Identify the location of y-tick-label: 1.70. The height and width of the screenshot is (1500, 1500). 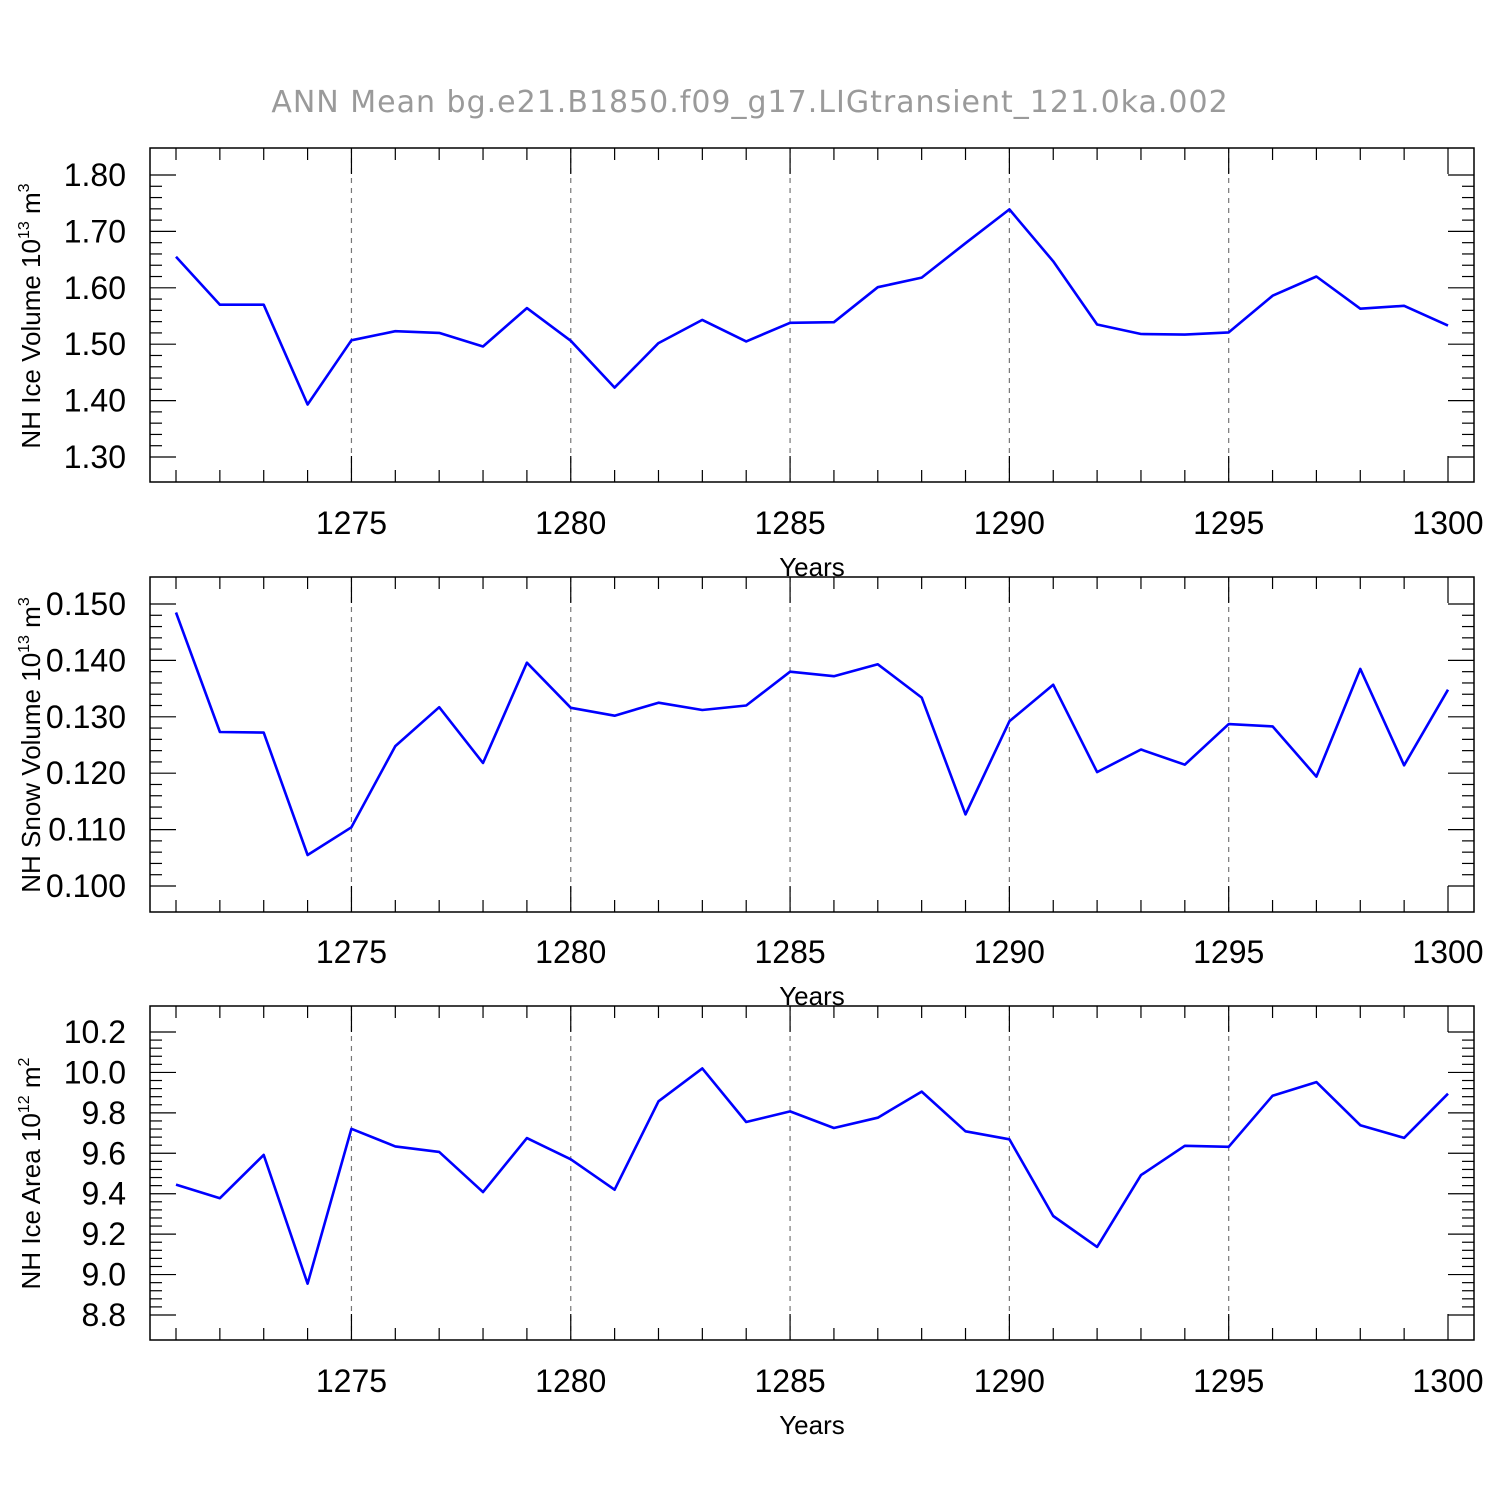
(95, 231).